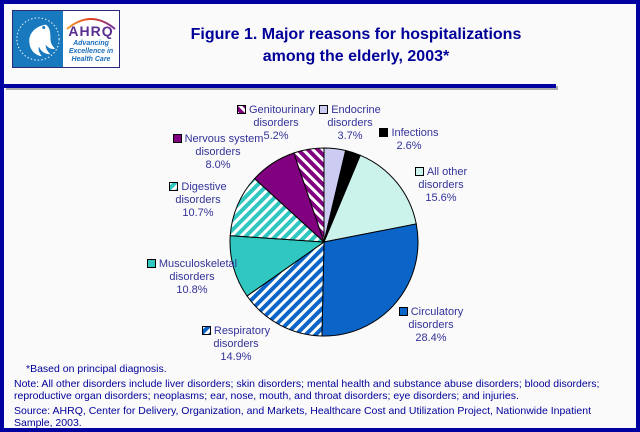 Image resolution: width=640 pixels, height=432 pixels. Describe the element at coordinates (431, 338) in the screenshot. I see `slice-pct-label: 28.4%` at that location.